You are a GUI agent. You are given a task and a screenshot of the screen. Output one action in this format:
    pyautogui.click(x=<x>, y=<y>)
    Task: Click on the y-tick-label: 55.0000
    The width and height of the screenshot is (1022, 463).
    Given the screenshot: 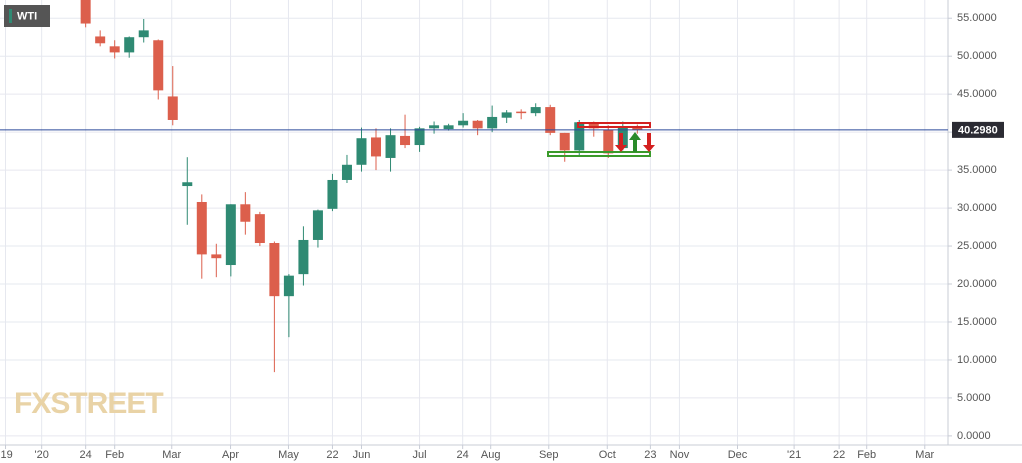 What is the action you would take?
    pyautogui.click(x=977, y=18)
    